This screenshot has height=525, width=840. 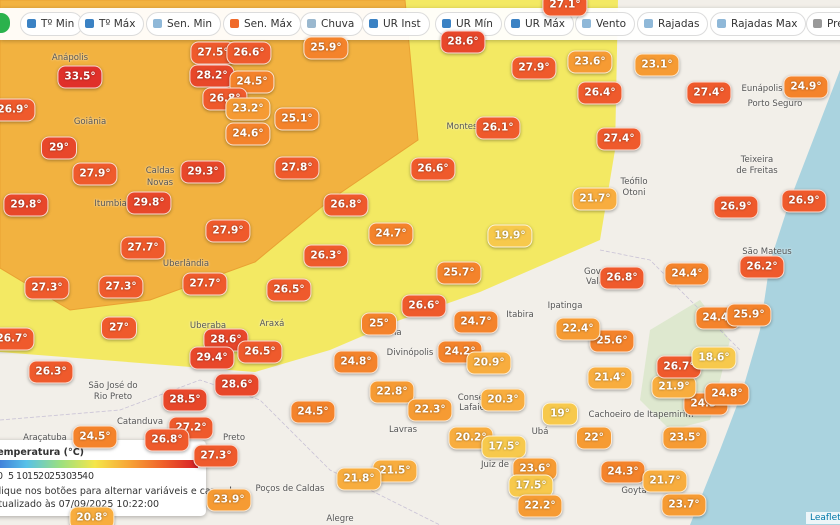 What do you see at coordinates (5, 23) in the screenshot?
I see `toolbar-toggle` at bounding box center [5, 23].